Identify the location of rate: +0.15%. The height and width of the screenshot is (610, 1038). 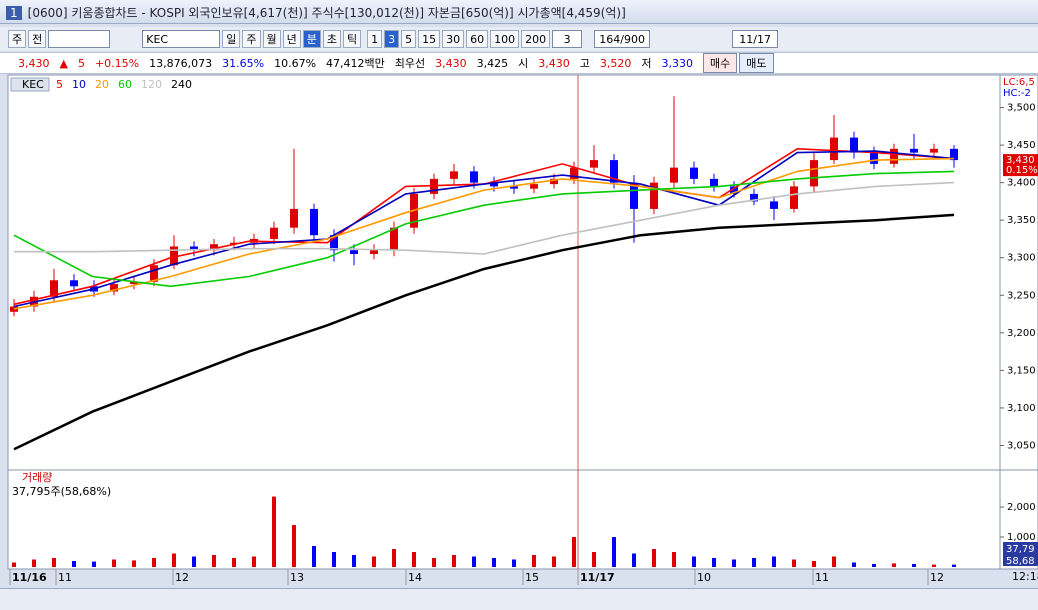
(117, 63).